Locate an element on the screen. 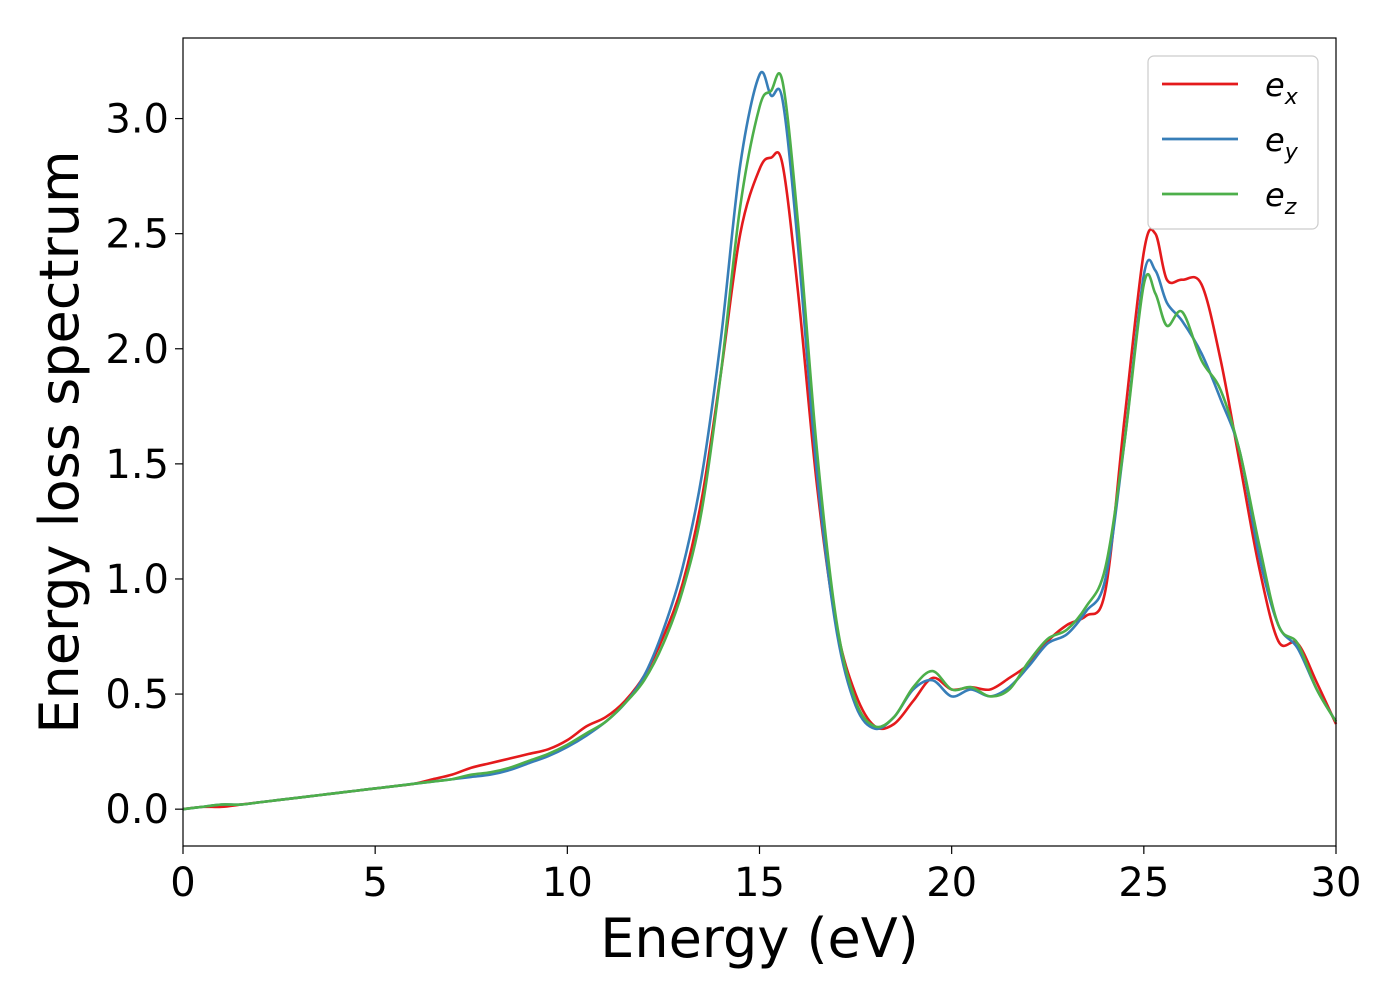 Image resolution: width=1400 pixels, height=1000 pixels. x-tick-label: 5 is located at coordinates (374, 883).